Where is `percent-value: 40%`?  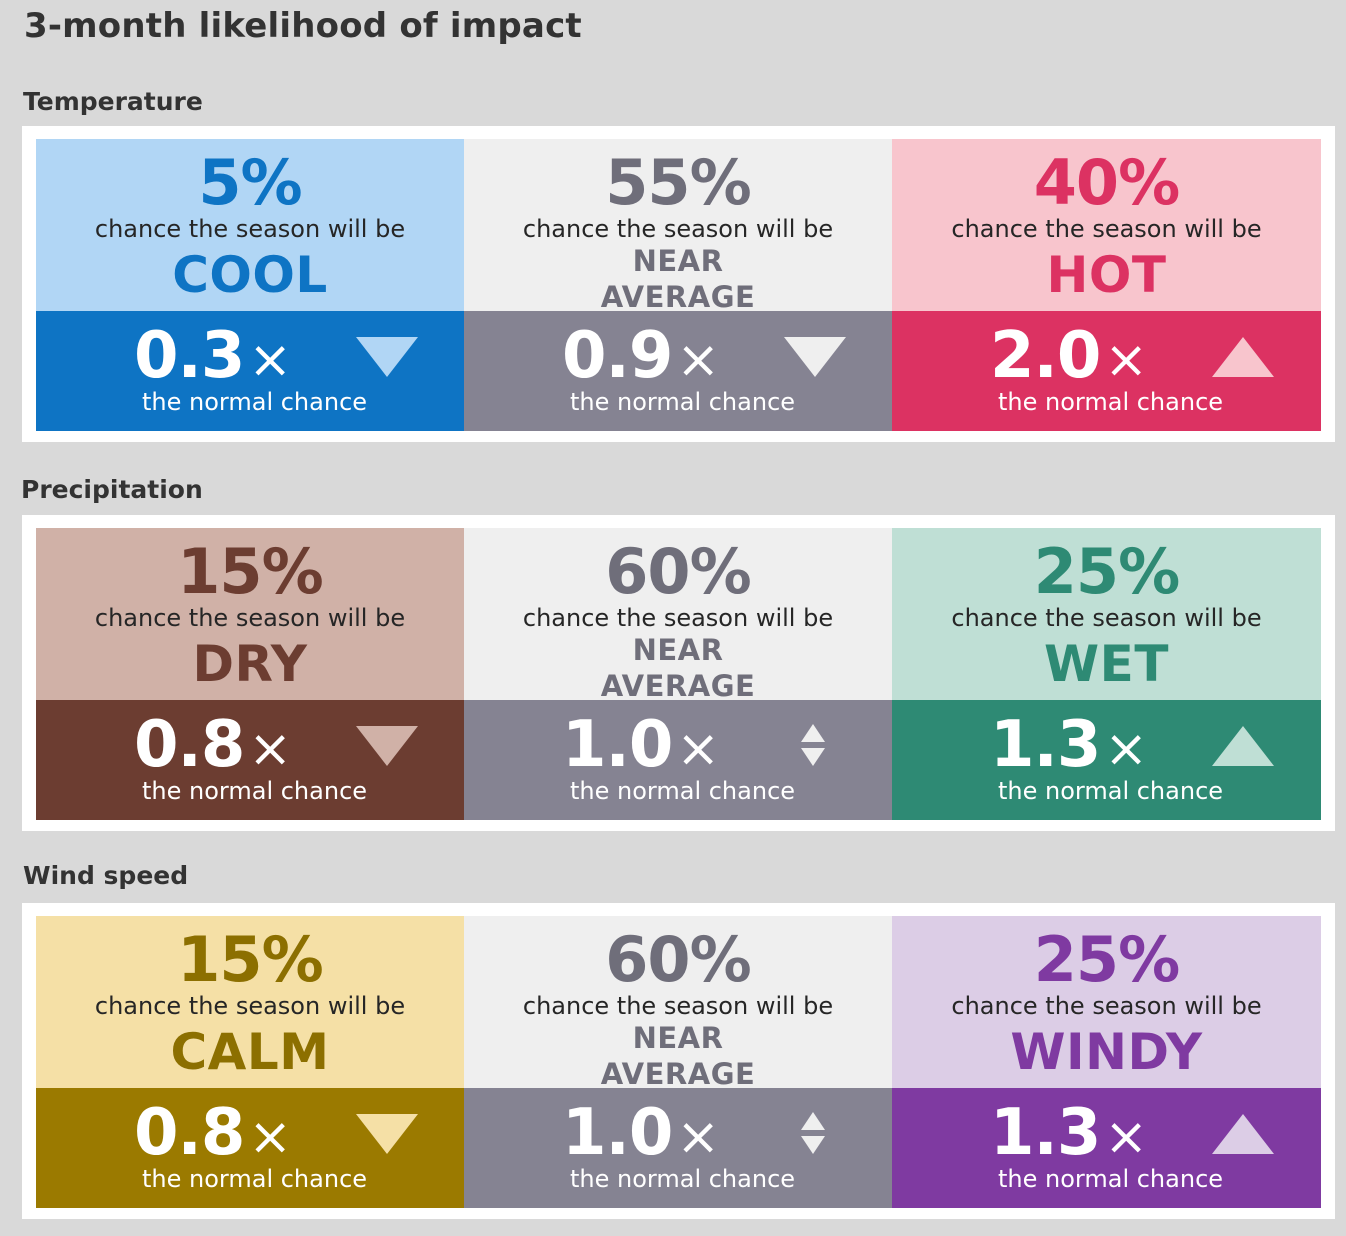 percent-value: 40% is located at coordinates (1106, 182).